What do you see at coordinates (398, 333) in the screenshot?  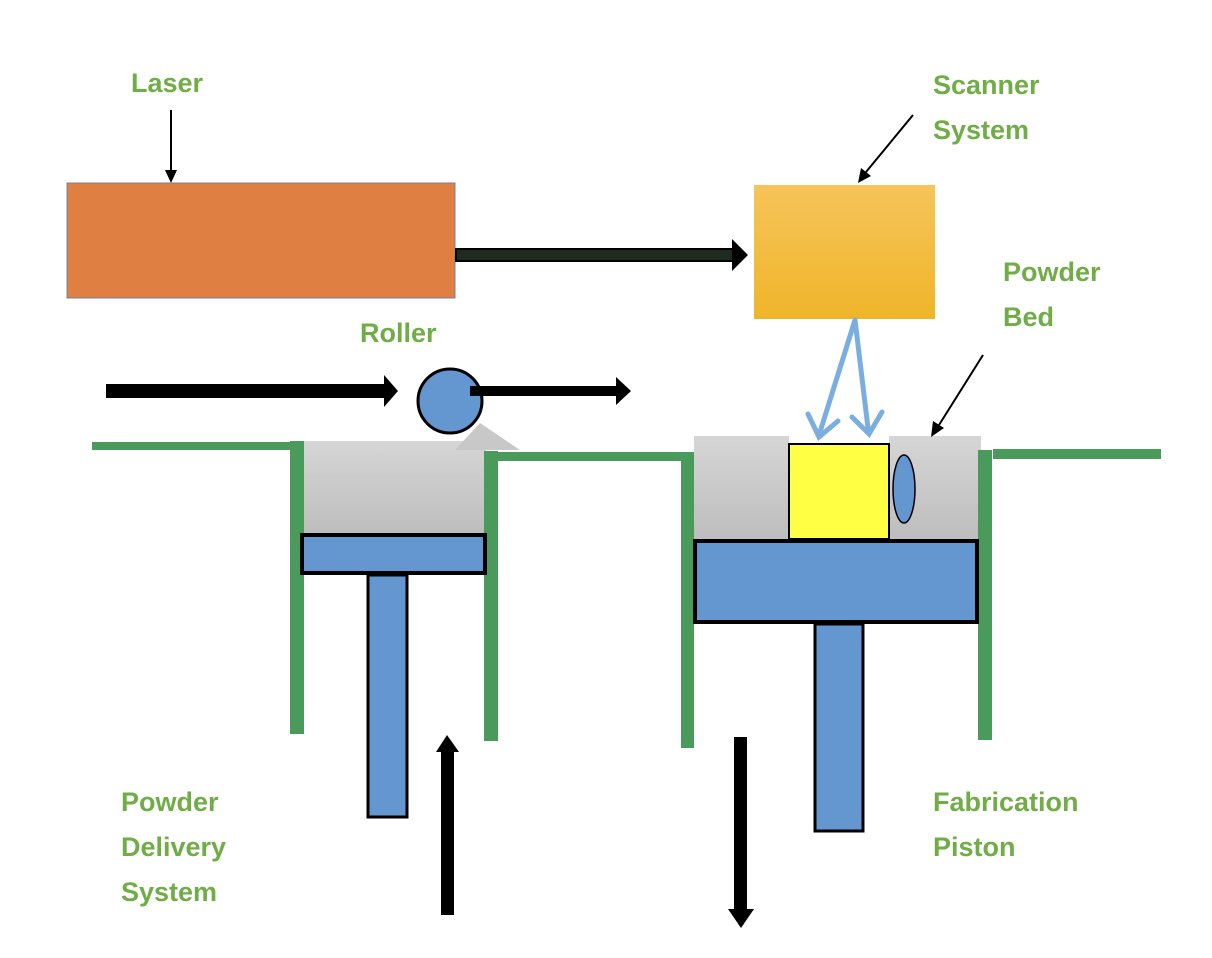 I see `roller-label: Roller` at bounding box center [398, 333].